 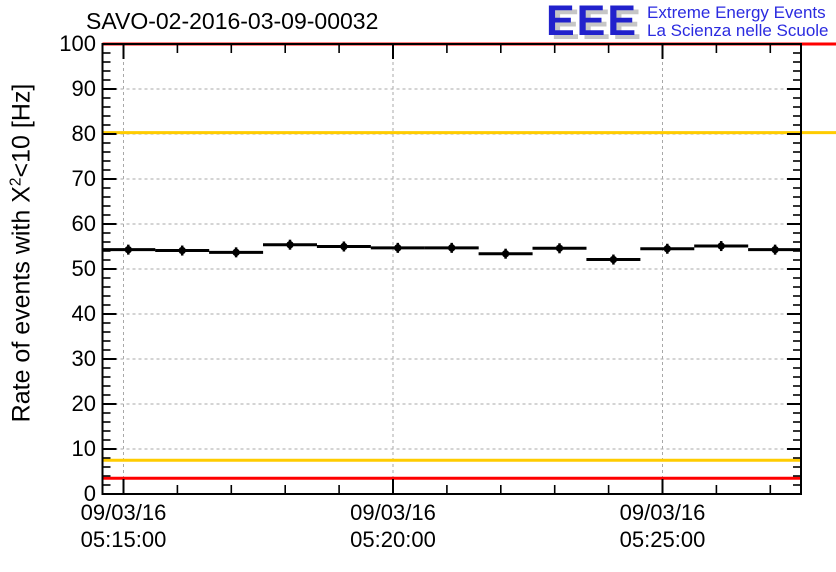 What do you see at coordinates (393, 526) in the screenshot?
I see `x-tick-label: 09/03/16 05:20:00` at bounding box center [393, 526].